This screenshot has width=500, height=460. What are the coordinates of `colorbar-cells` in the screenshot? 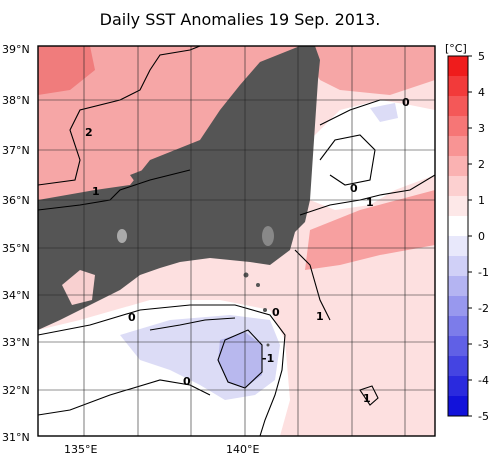 It's located at (458, 236).